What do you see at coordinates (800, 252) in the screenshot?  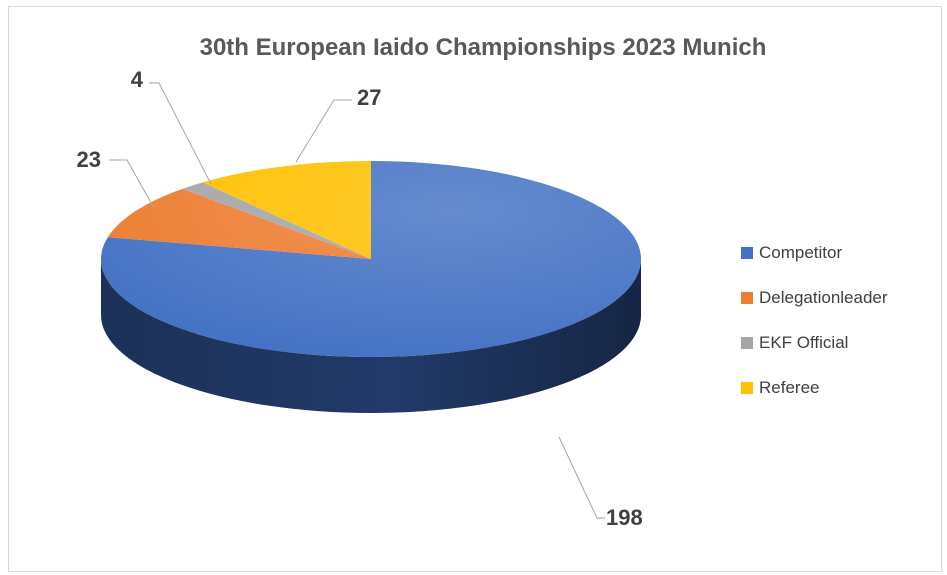 I see `legend-label-competitor: Competitor` at bounding box center [800, 252].